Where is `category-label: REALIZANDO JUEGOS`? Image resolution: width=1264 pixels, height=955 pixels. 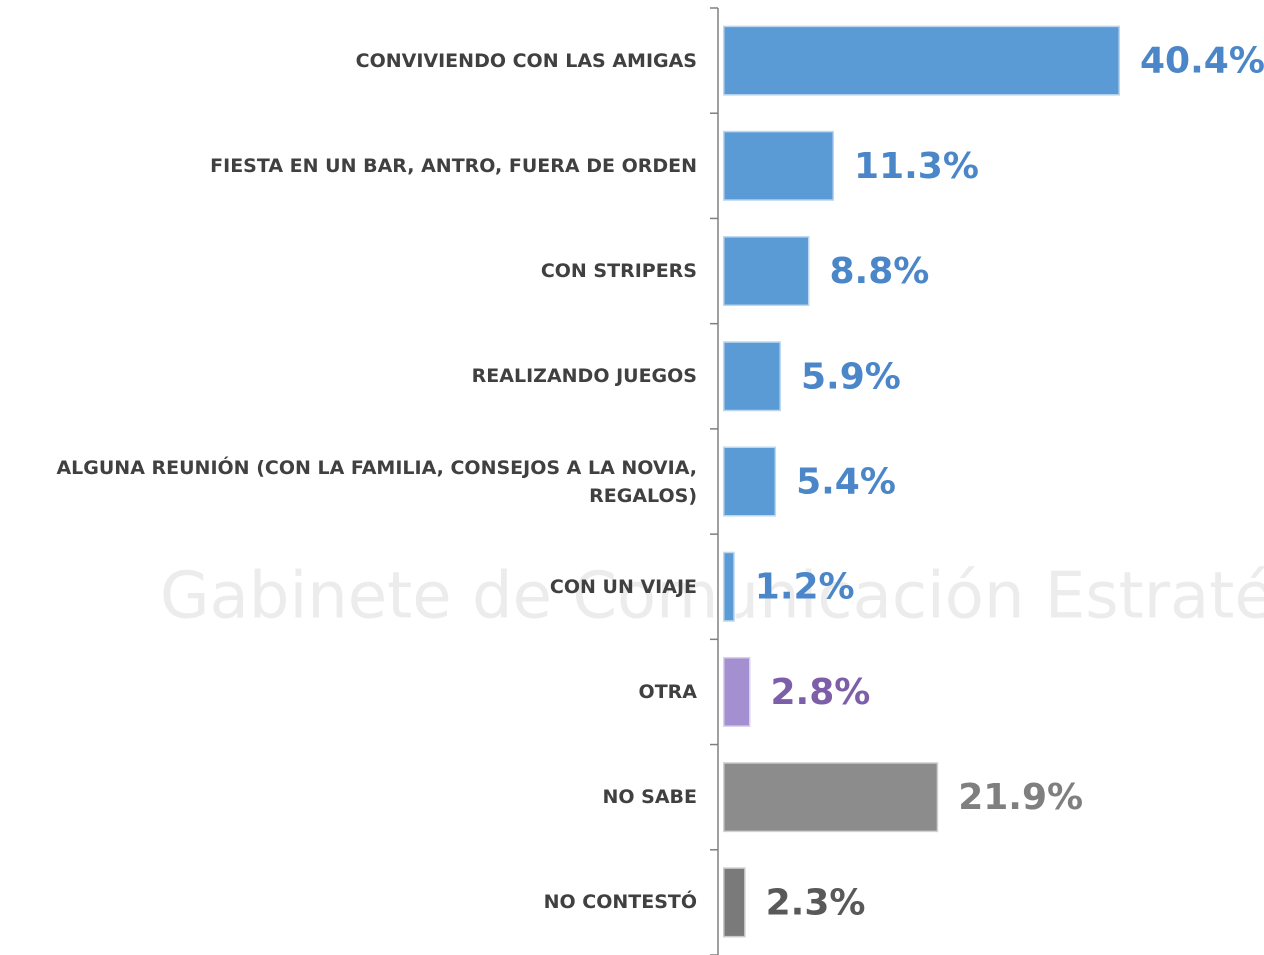
category-label: REALIZANDO JUEGOS is located at coordinates (584, 376).